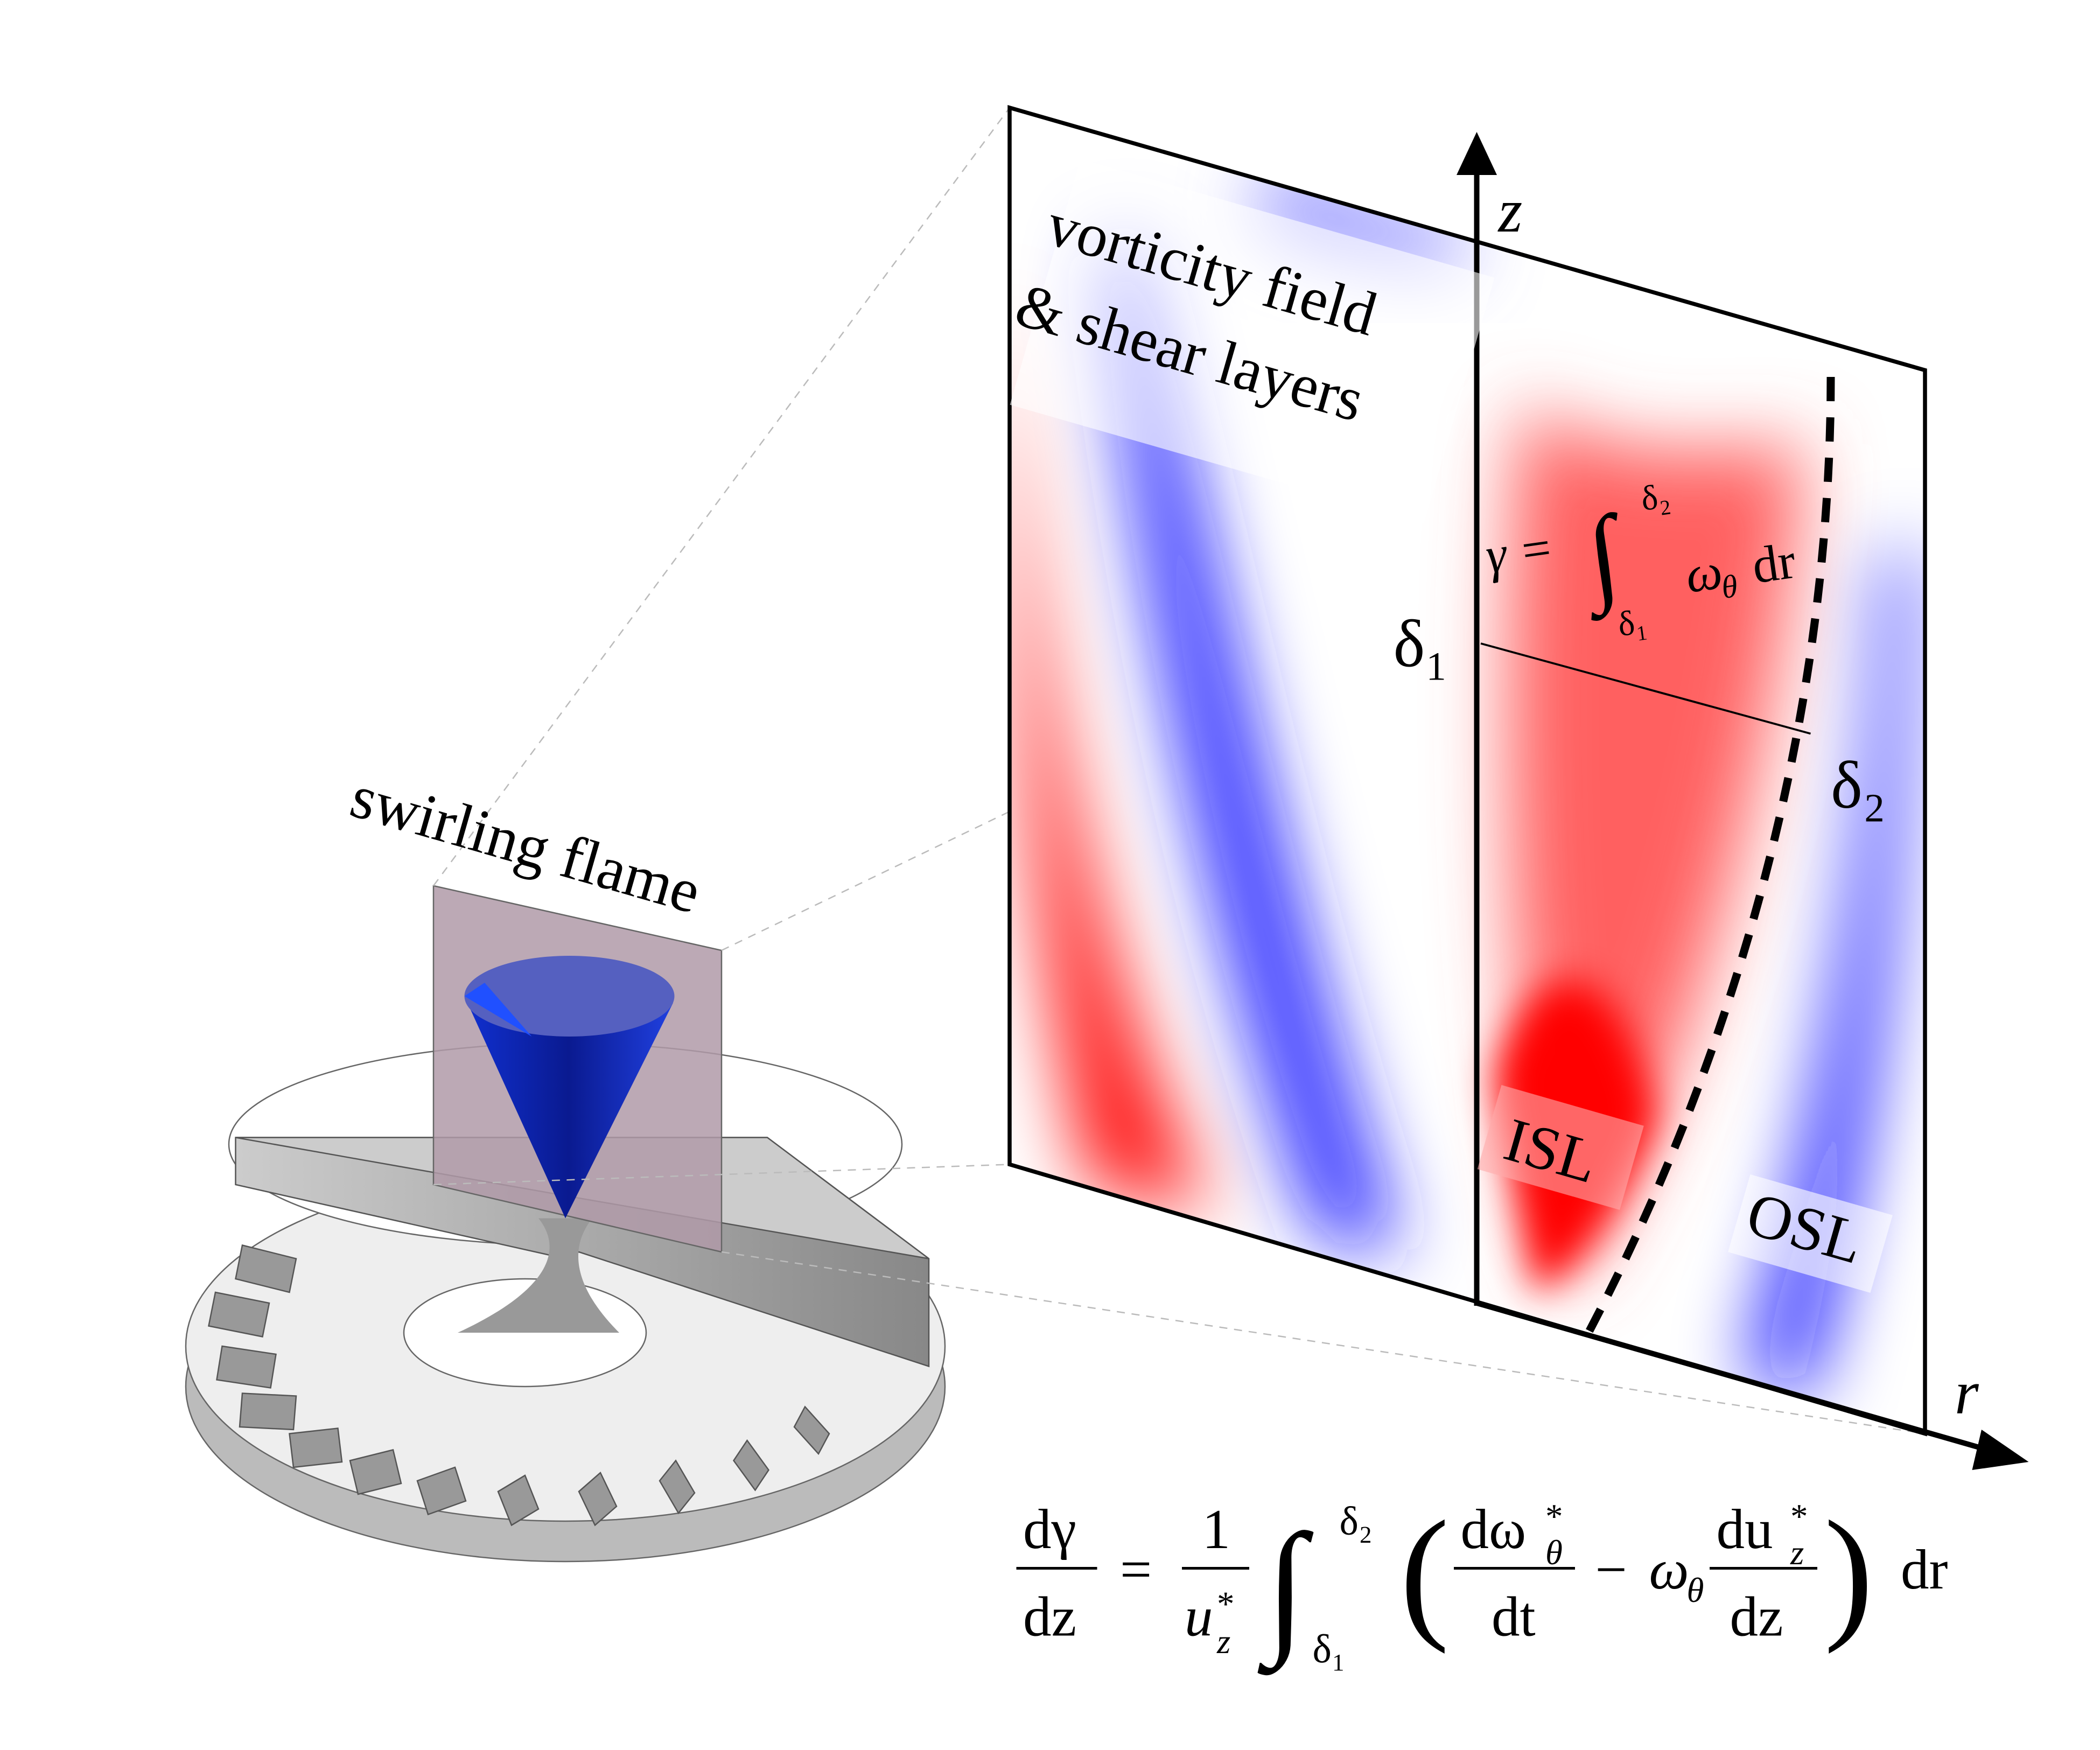 This screenshot has height=1750, width=2100. What do you see at coordinates (526, 843) in the screenshot?
I see `label-flame: swirling flame` at bounding box center [526, 843].